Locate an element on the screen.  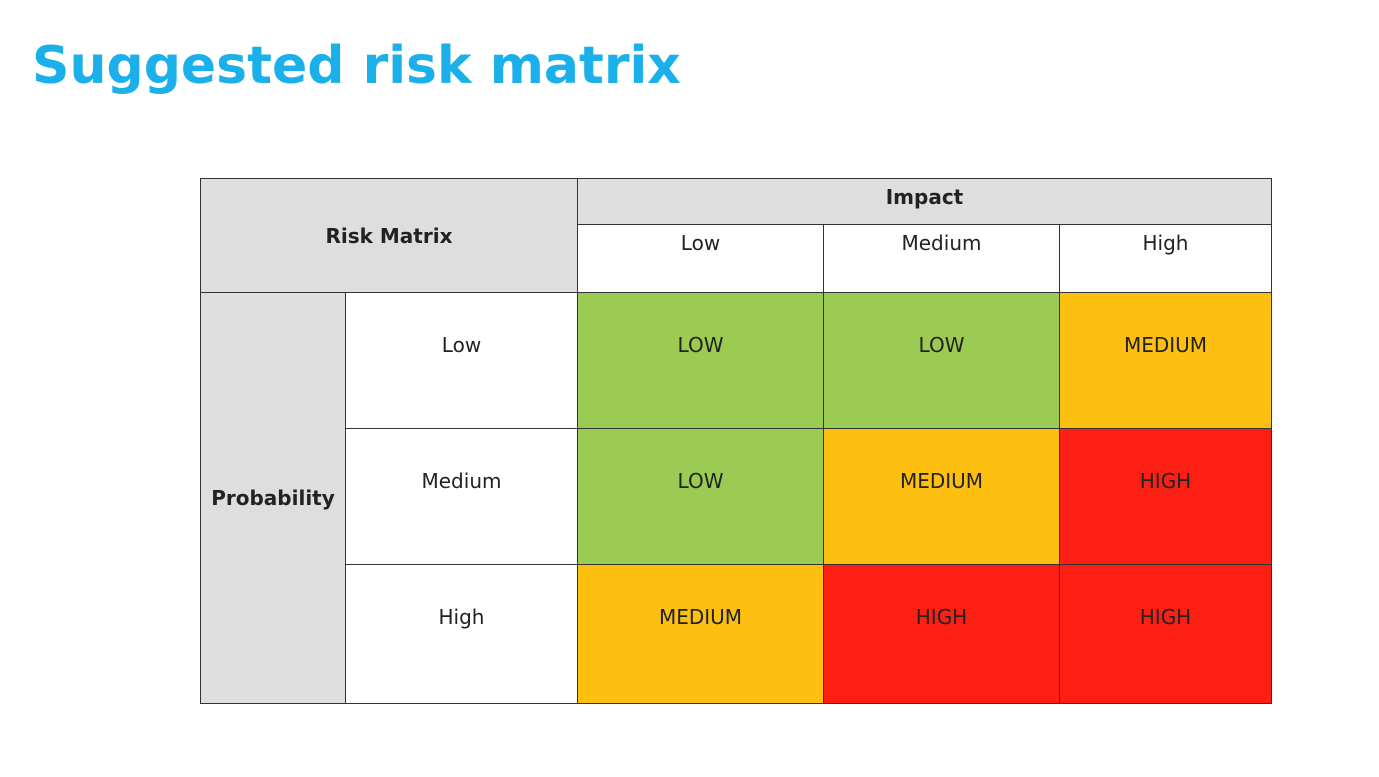
probability-header: Probability is located at coordinates (273, 498).